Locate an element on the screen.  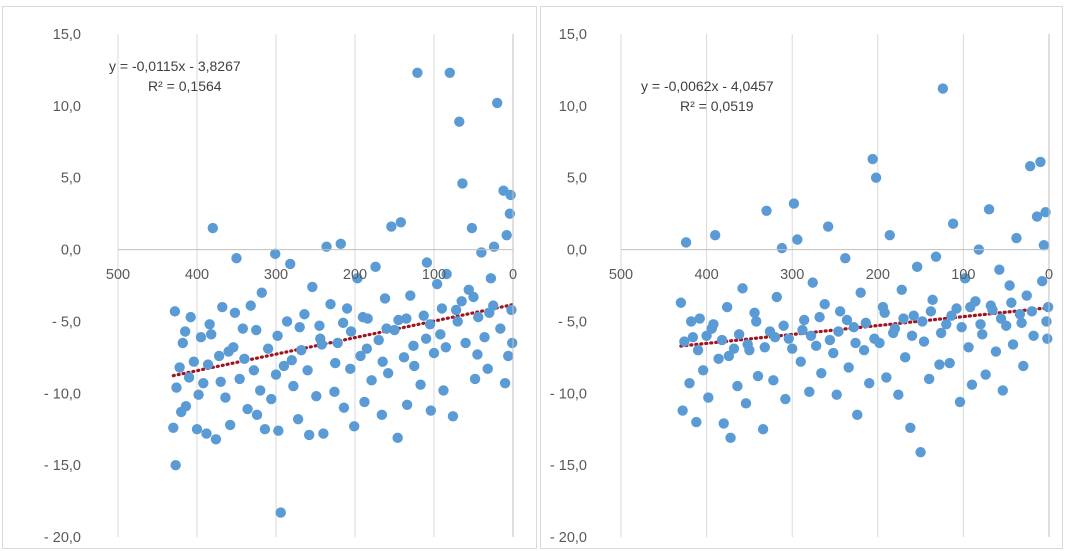
y-tick-label: - 15,0 is located at coordinates (568, 466).